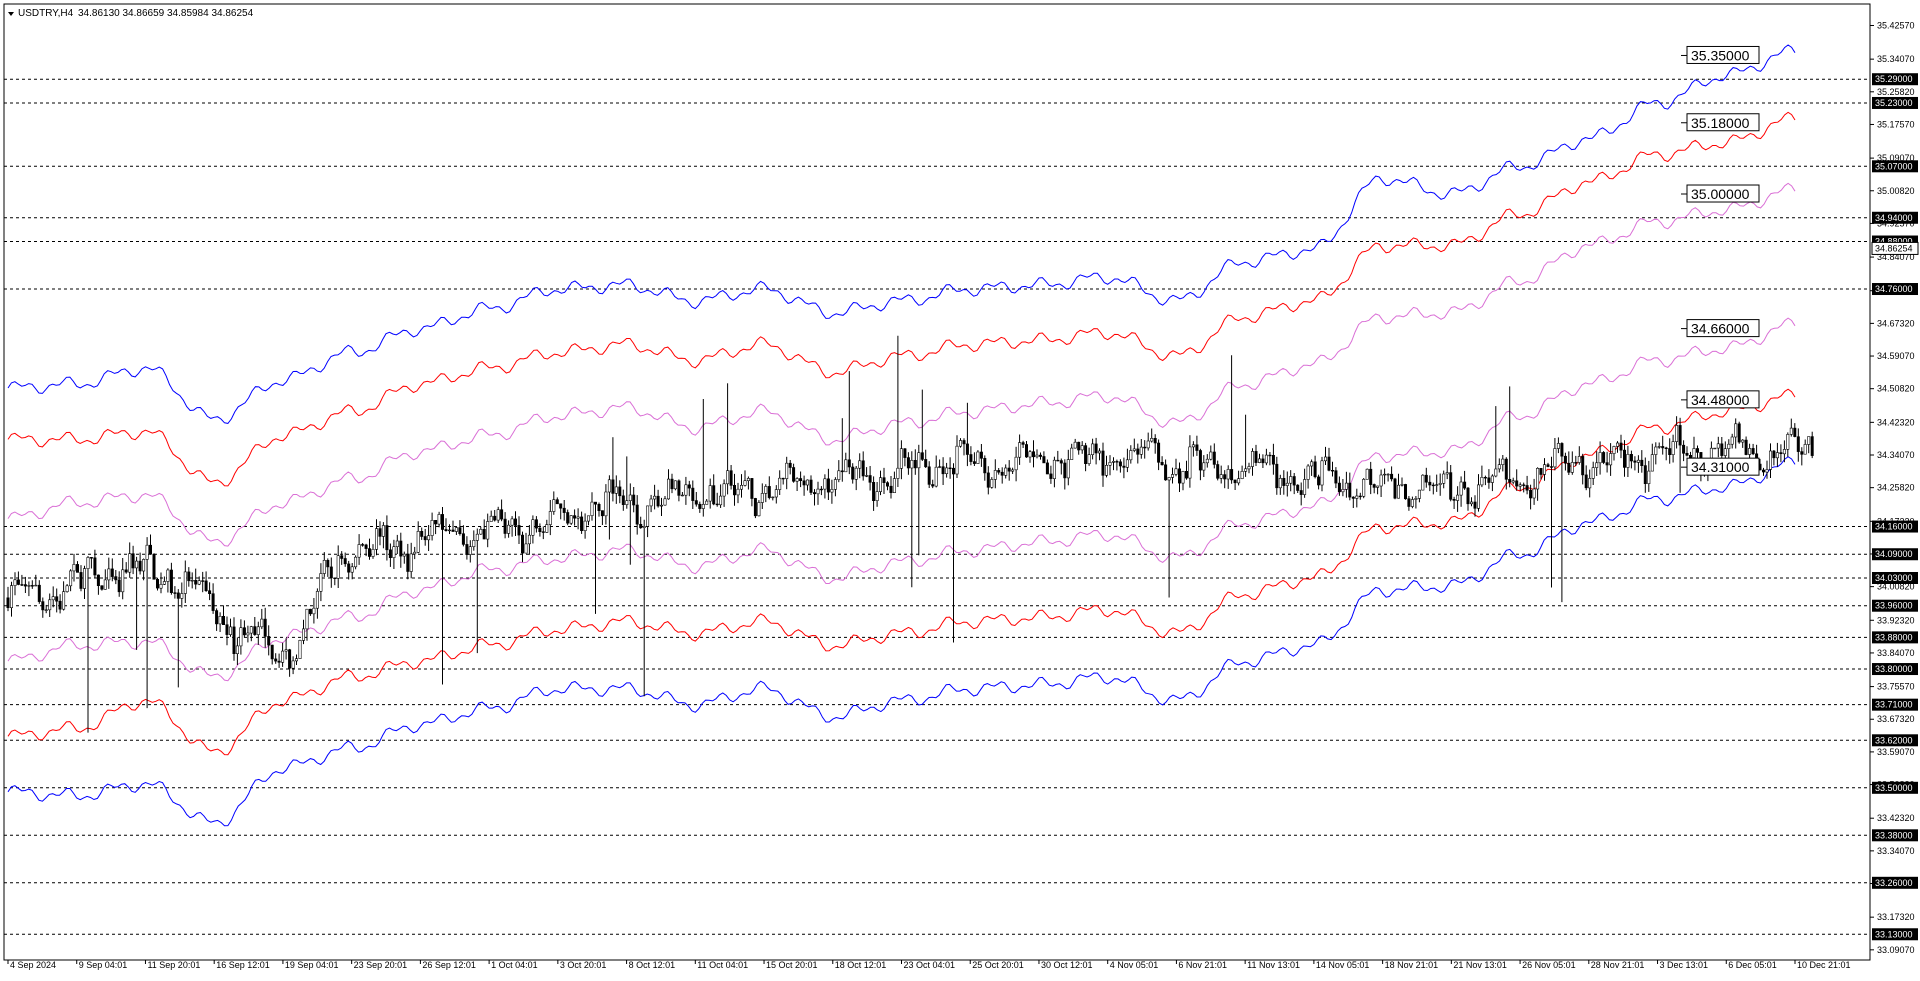  I want to click on band-end-label: 35.00000, so click(1720, 194).